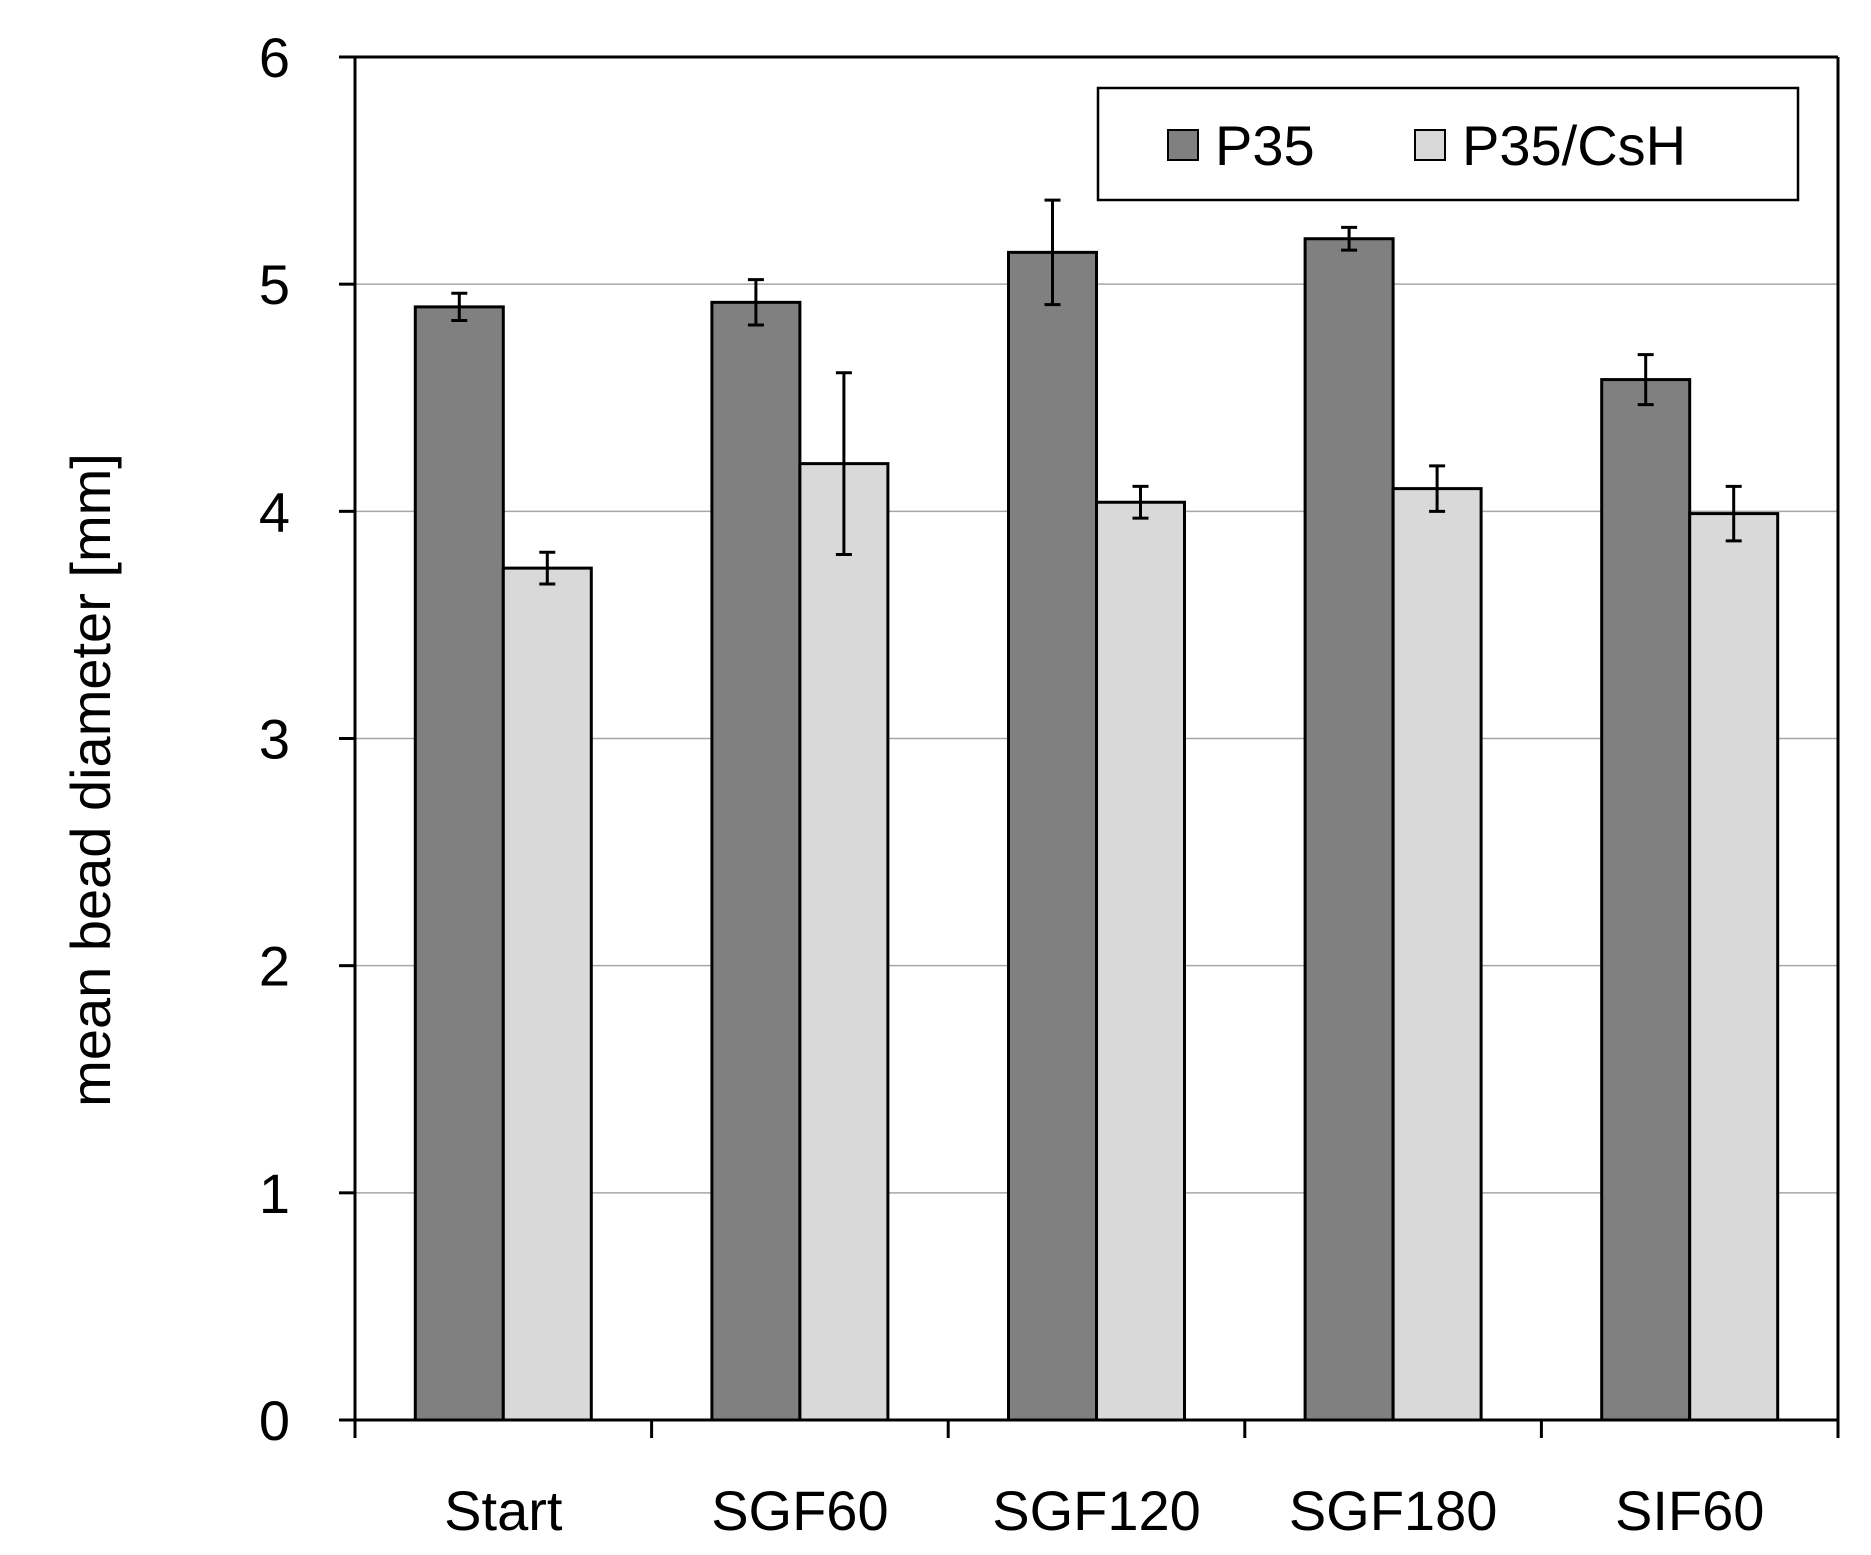  I want to click on y-tick-labels: 0 1 2 3 4 5 6, so click(274, 739).